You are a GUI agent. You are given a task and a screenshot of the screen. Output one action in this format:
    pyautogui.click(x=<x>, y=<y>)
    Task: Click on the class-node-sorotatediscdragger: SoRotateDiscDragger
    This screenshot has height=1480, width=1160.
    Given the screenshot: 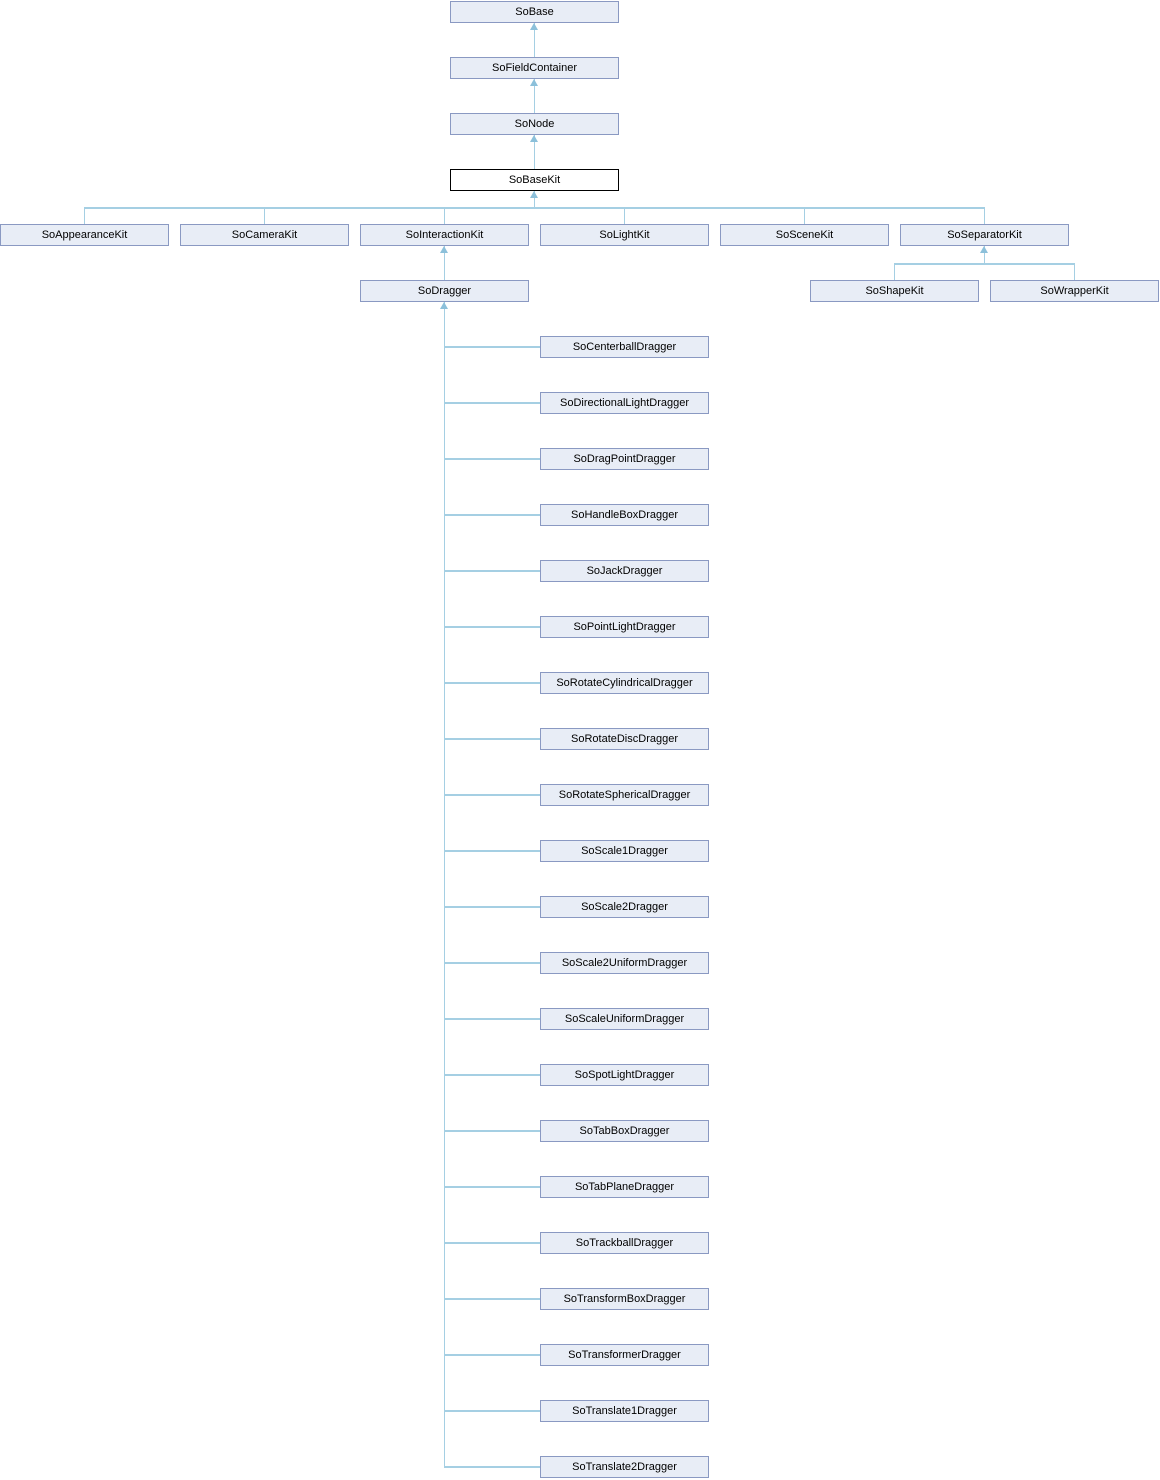 What is the action you would take?
    pyautogui.click(x=624, y=739)
    